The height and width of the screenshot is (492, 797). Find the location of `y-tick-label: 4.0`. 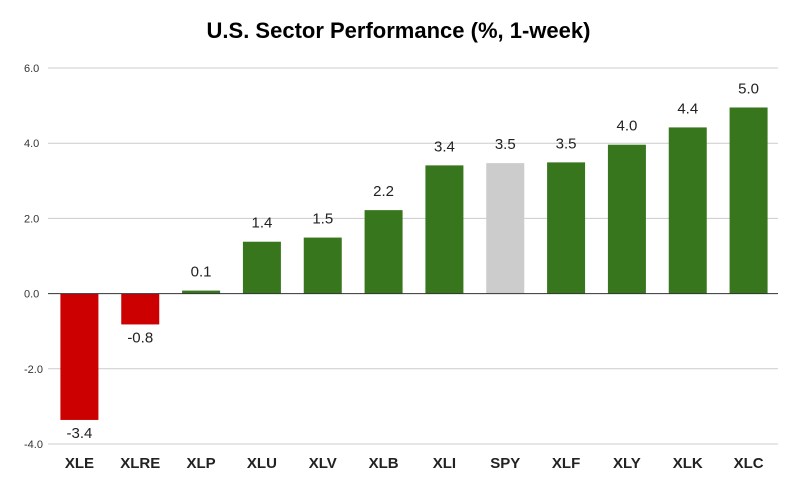

y-tick-label: 4.0 is located at coordinates (31, 144).